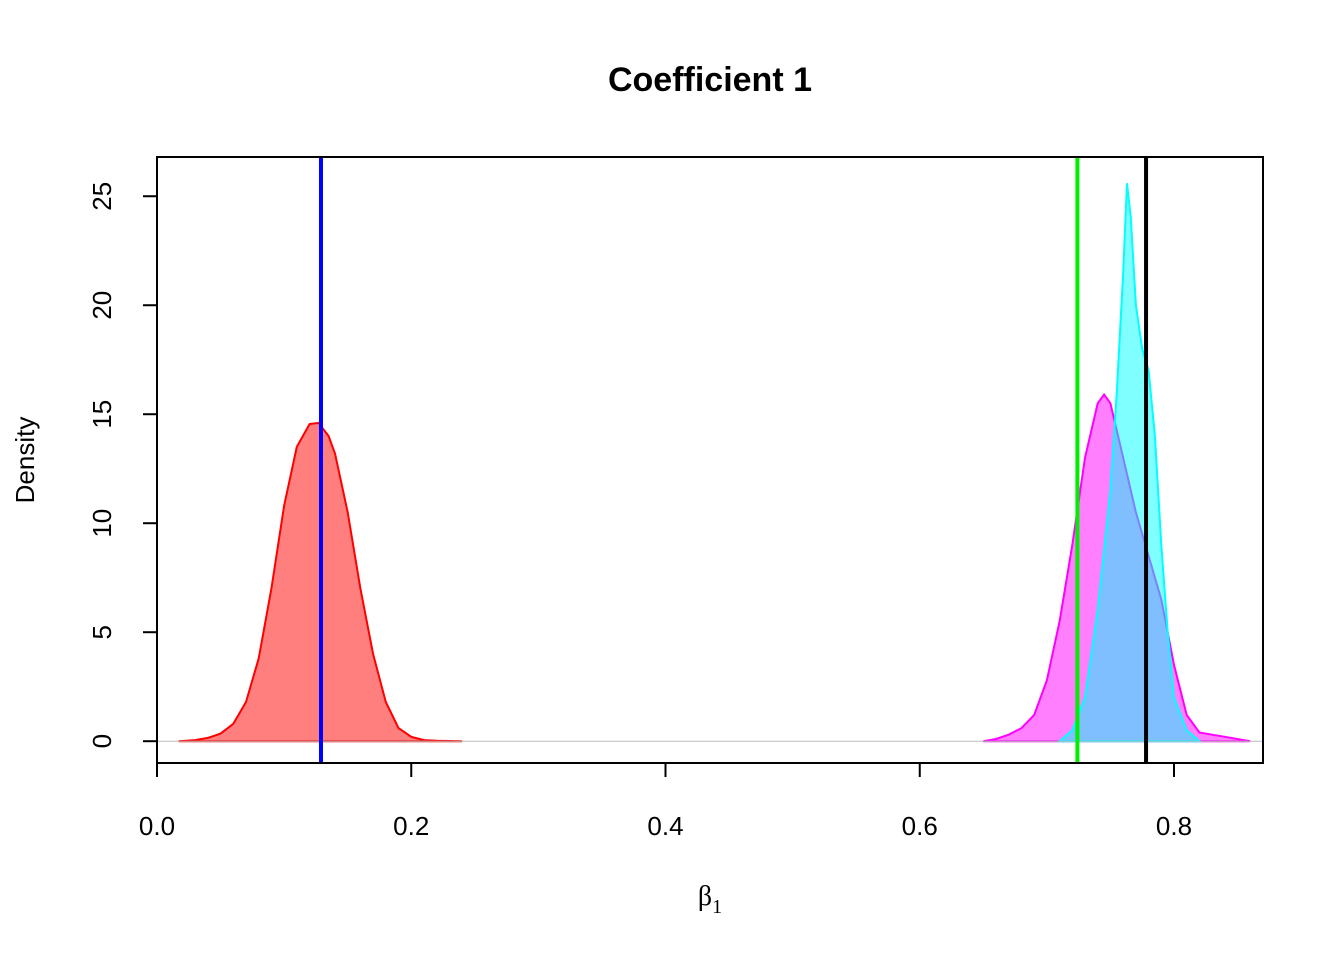  What do you see at coordinates (920, 826) in the screenshot?
I see `x-tick-label: 0.6` at bounding box center [920, 826].